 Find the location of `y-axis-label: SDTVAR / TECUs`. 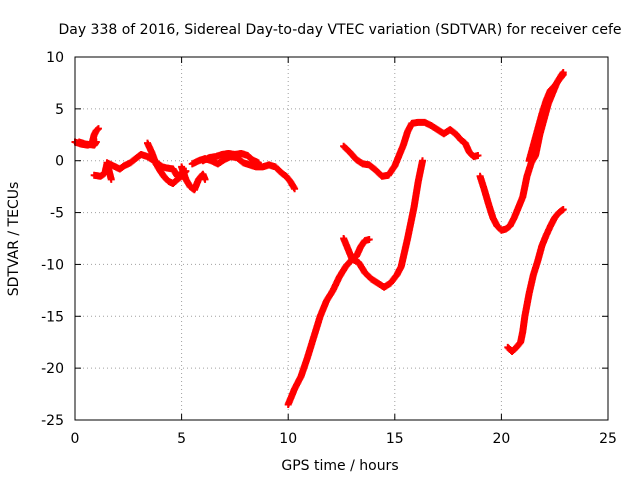

y-axis-label: SDTVAR / TECUs is located at coordinates (14, 239).